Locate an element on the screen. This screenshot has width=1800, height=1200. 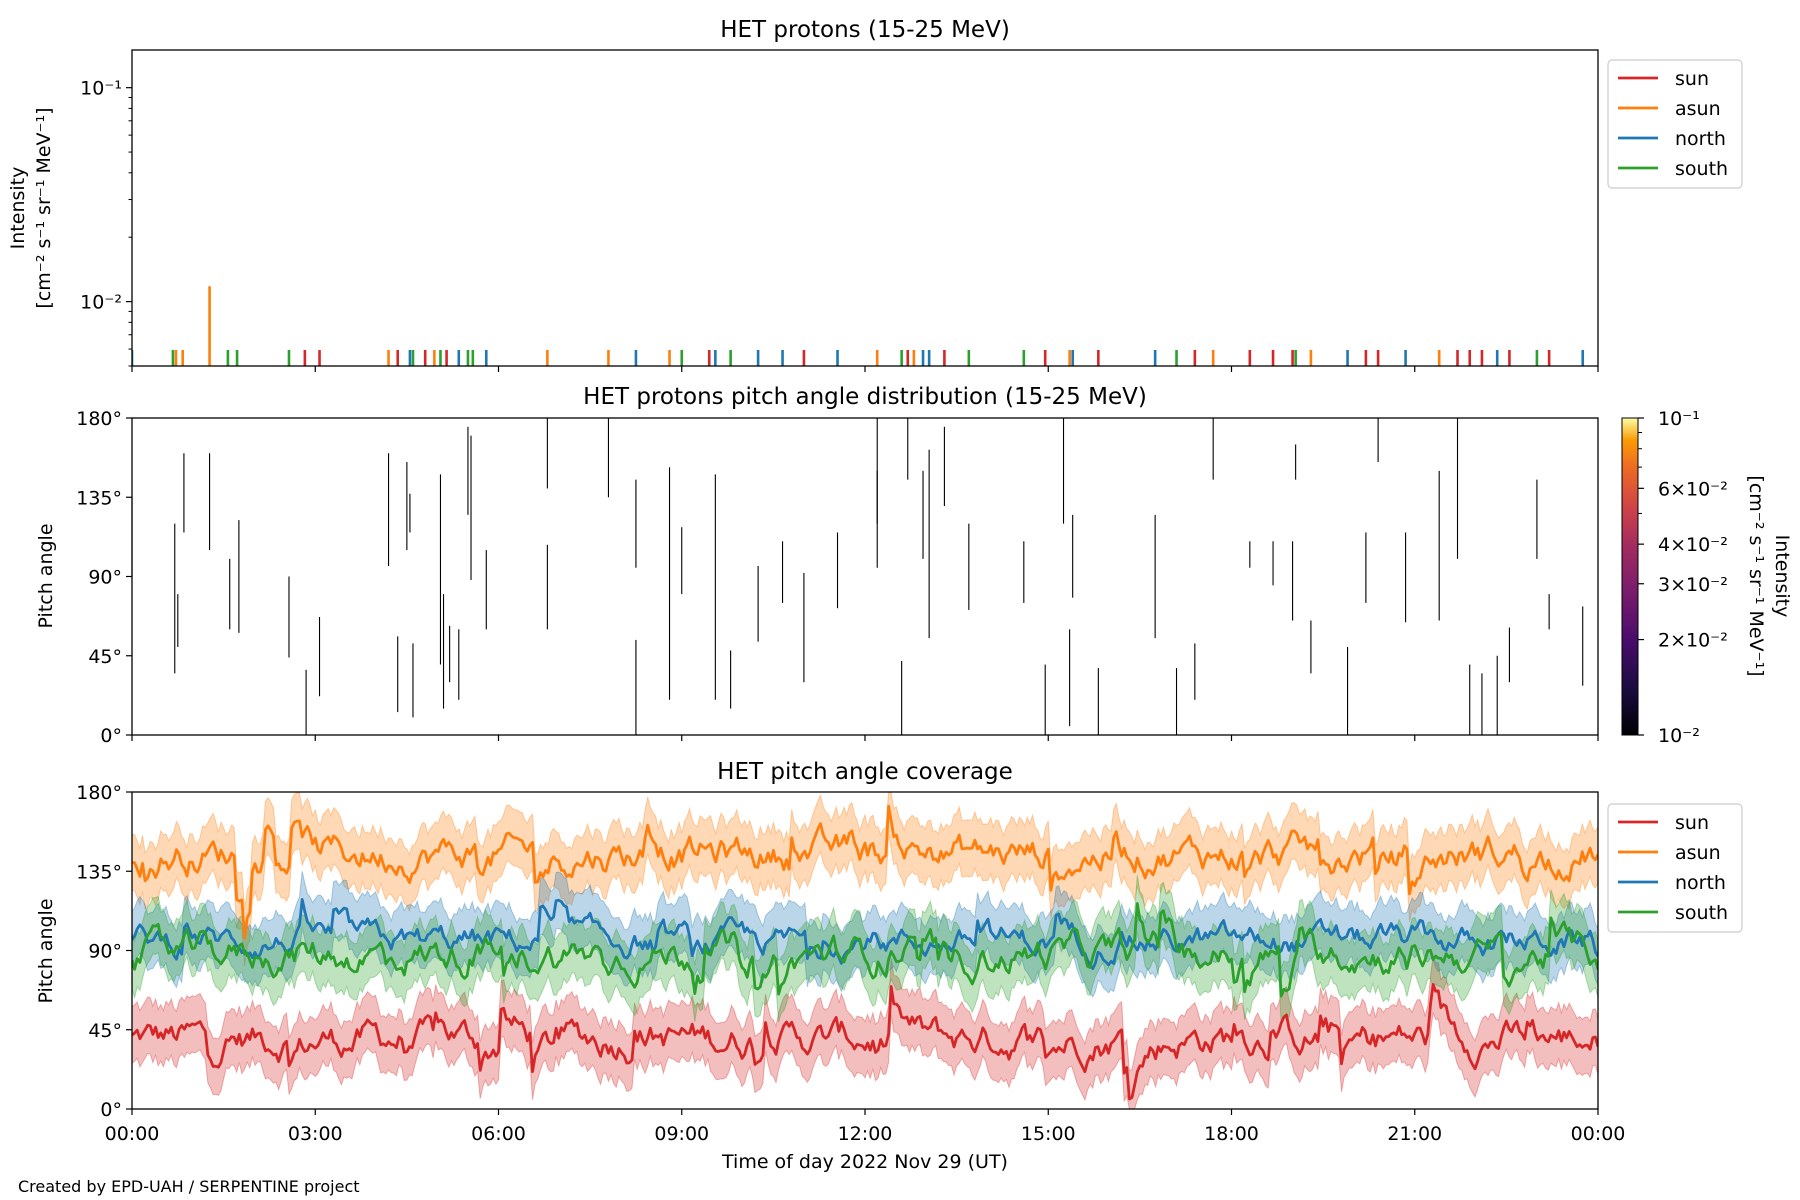
xtick-label: 03:00 is located at coordinates (315, 1134).